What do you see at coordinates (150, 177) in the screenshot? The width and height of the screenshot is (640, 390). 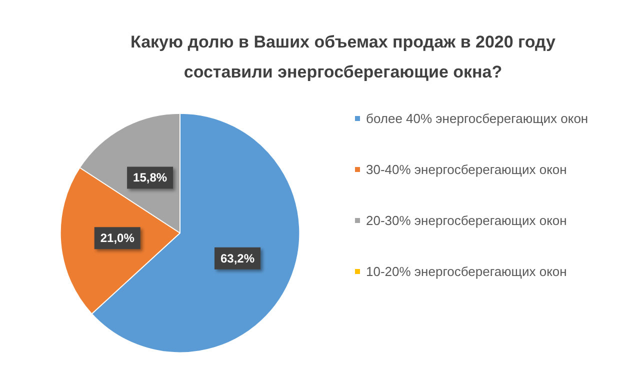 I see `data-label: 15,8%` at bounding box center [150, 177].